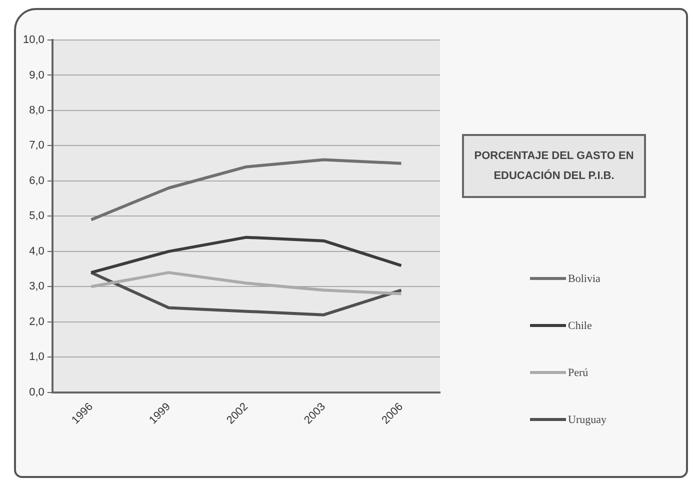 The image size is (693, 482). What do you see at coordinates (36, 251) in the screenshot?
I see `y-tick-label: 4,0` at bounding box center [36, 251].